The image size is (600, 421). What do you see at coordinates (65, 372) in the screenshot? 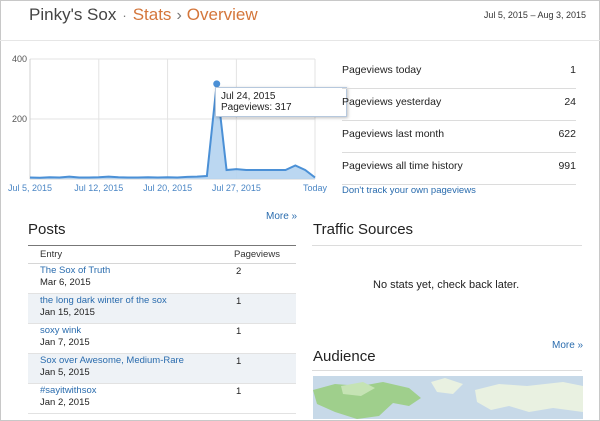
I see `post-date: Jan 5, 2015` at bounding box center [65, 372].